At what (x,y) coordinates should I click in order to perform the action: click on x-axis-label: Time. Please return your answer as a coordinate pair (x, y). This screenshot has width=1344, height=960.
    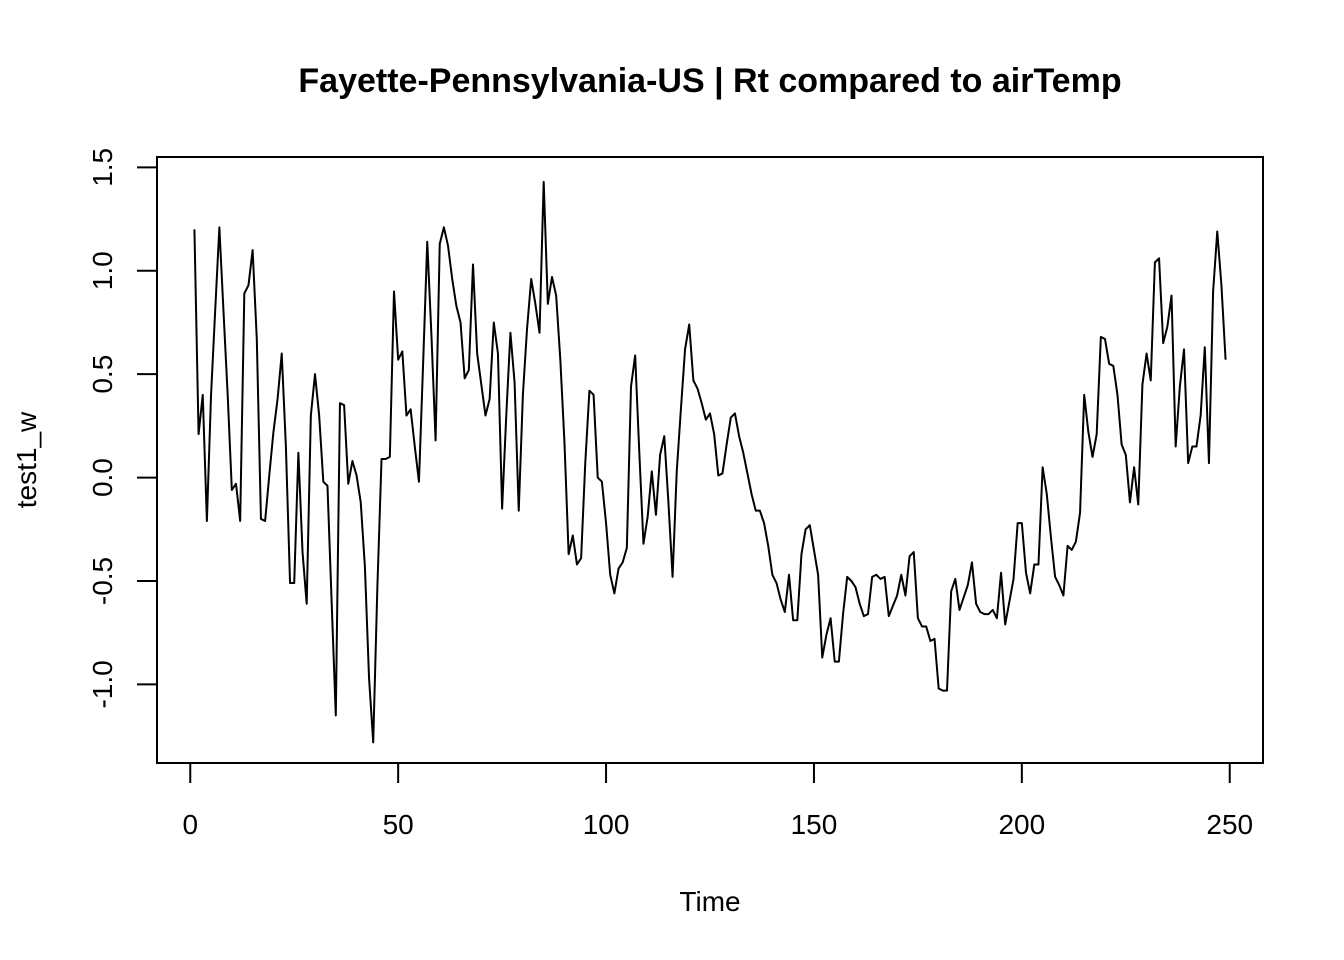
    Looking at the image, I should click on (709, 901).